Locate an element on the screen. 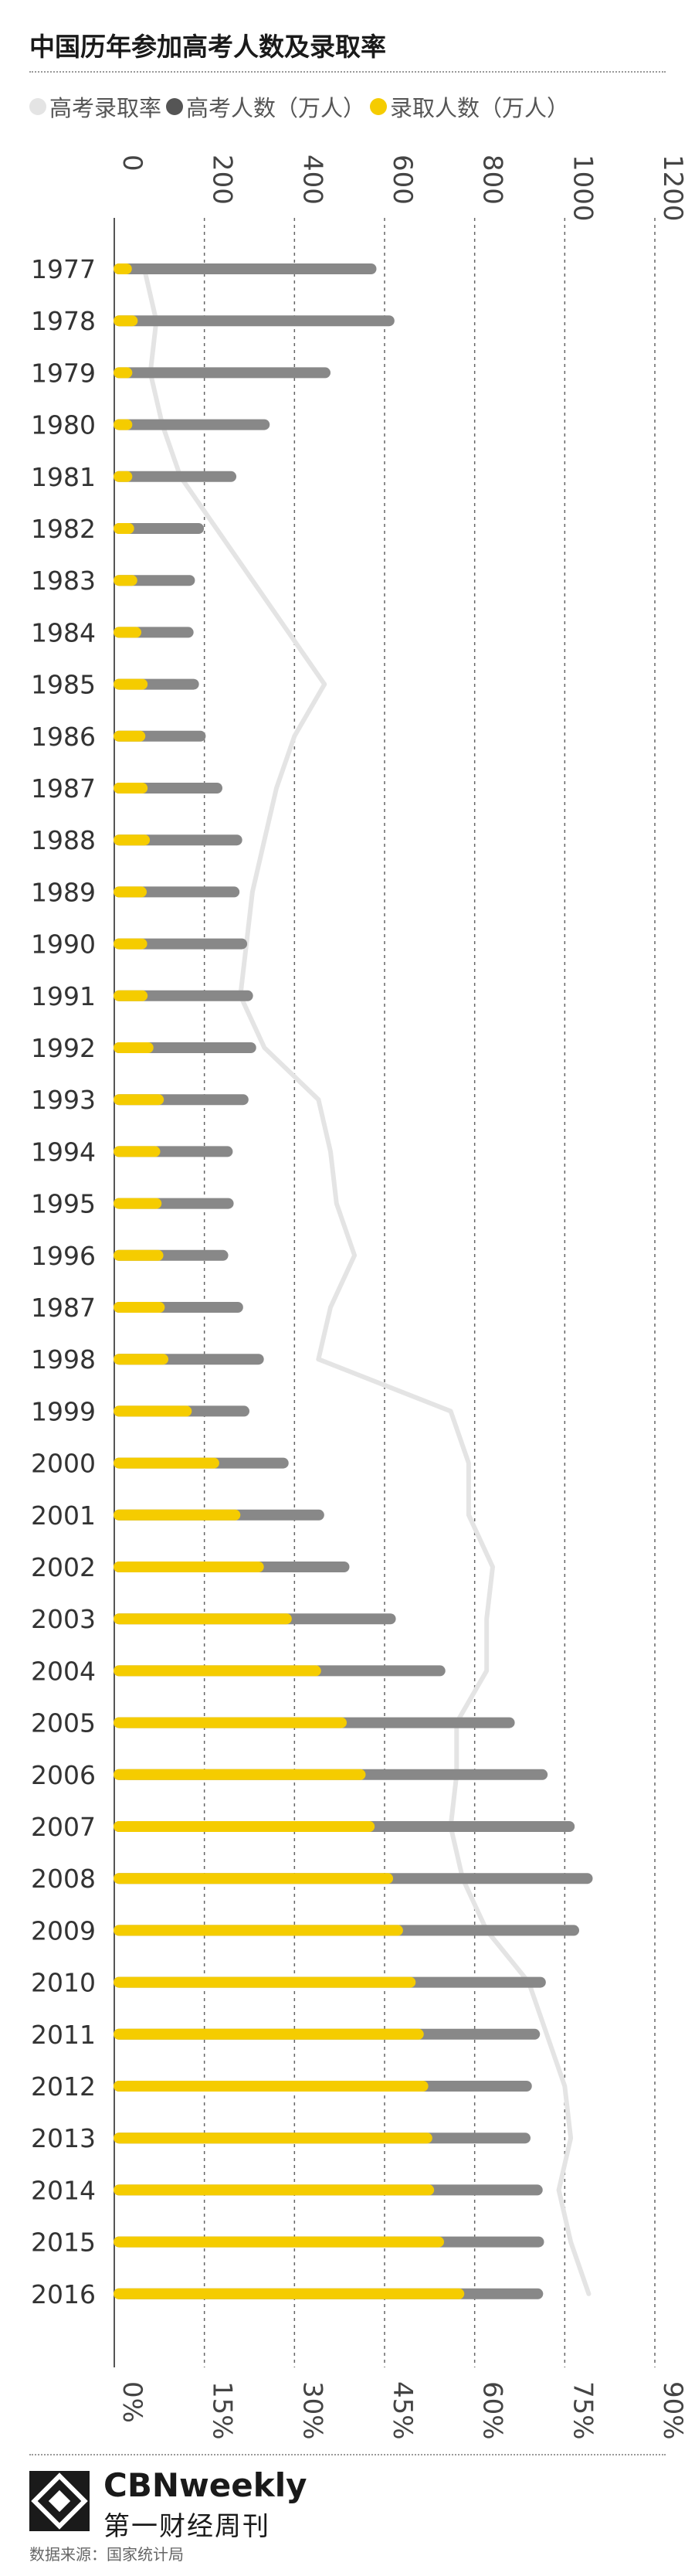  category-label: 1983 is located at coordinates (63, 581).